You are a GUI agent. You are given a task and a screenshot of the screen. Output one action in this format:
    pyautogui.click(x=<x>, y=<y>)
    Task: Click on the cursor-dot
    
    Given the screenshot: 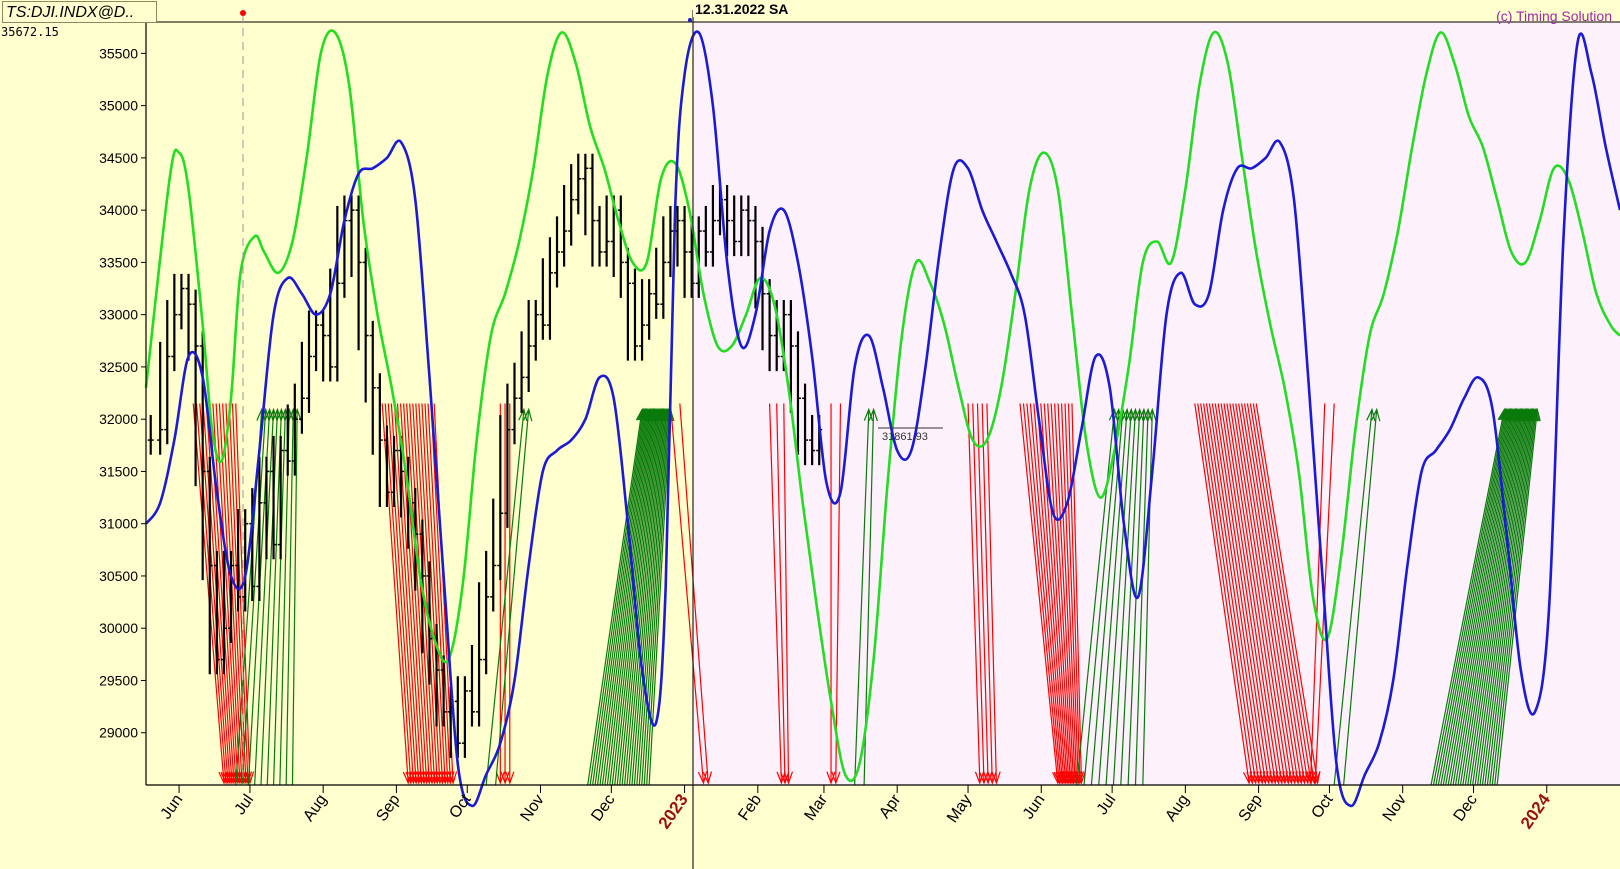 What is the action you would take?
    pyautogui.click(x=690, y=20)
    